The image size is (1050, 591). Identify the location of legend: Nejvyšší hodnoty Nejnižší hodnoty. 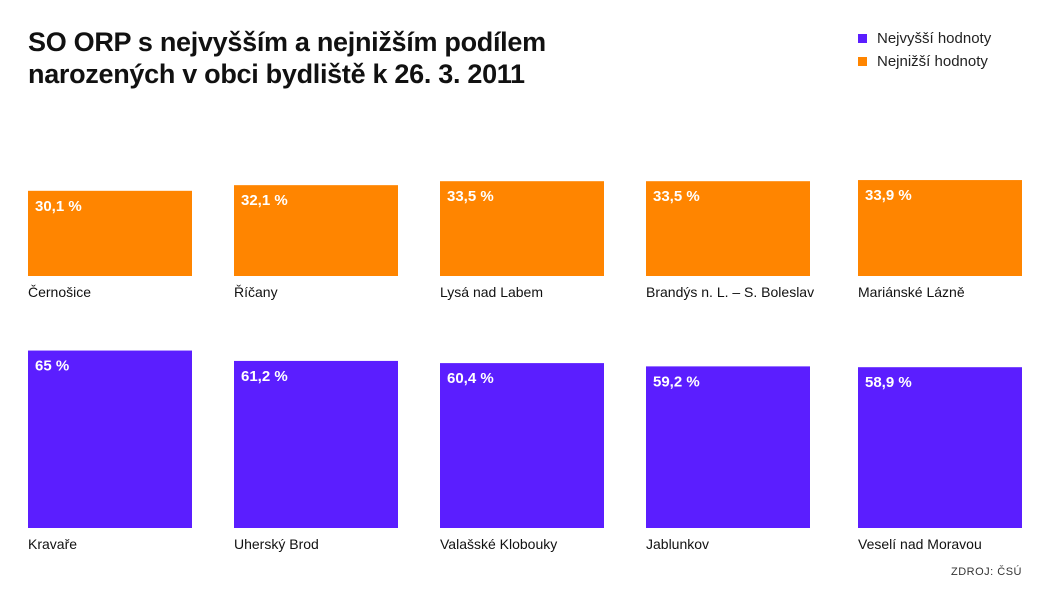
(924, 50).